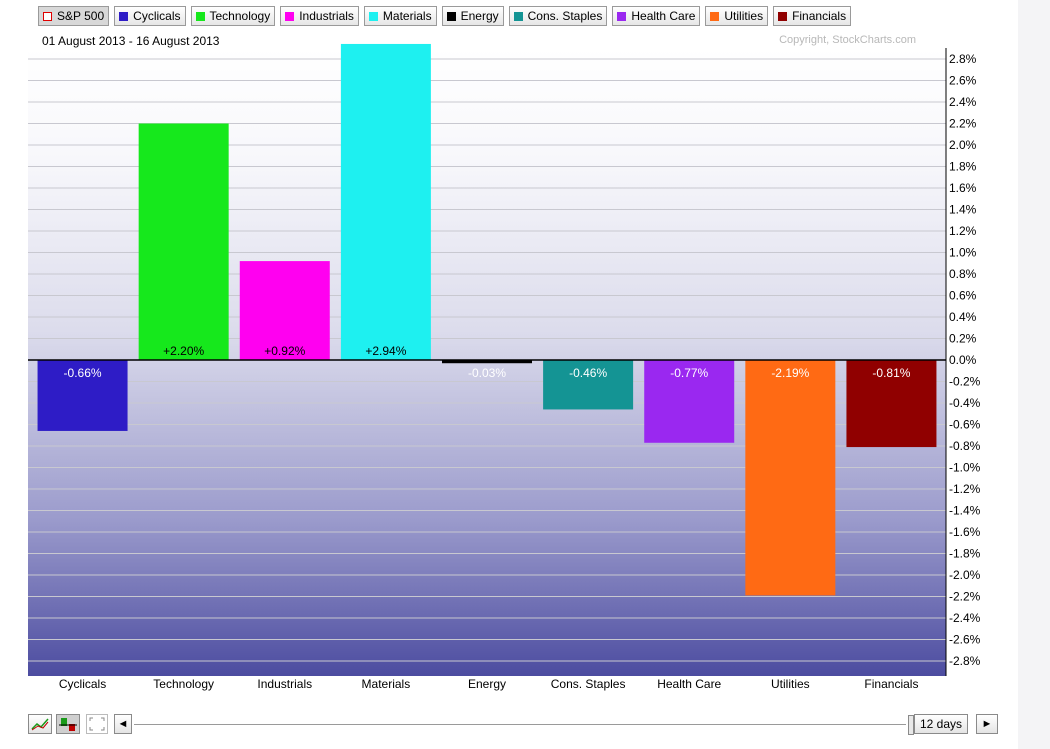  I want to click on x-tick-label: Cons. Staples, so click(588, 684).